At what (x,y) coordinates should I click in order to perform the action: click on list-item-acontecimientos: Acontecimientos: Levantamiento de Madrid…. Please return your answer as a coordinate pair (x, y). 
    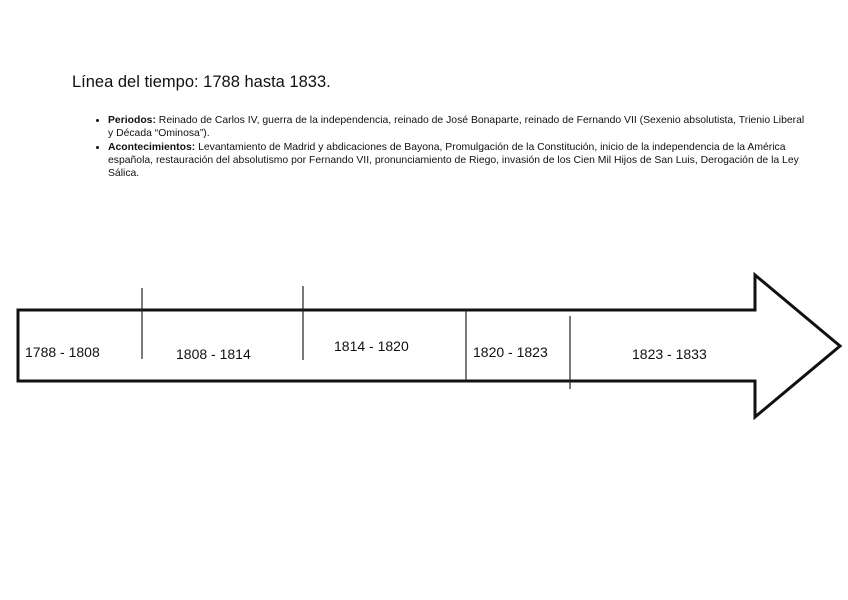
    Looking at the image, I should click on (458, 161).